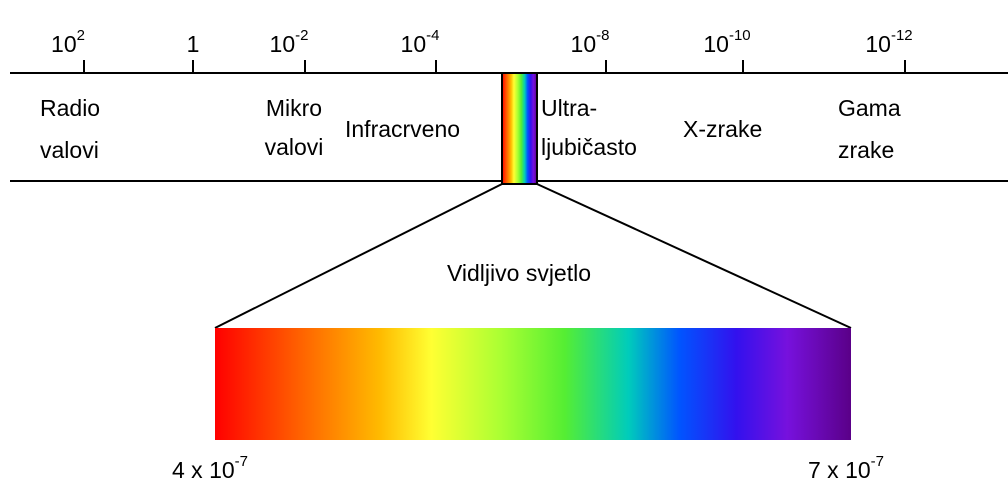 Image resolution: width=1008 pixels, height=490 pixels. I want to click on exponent: -4, so click(432, 35).